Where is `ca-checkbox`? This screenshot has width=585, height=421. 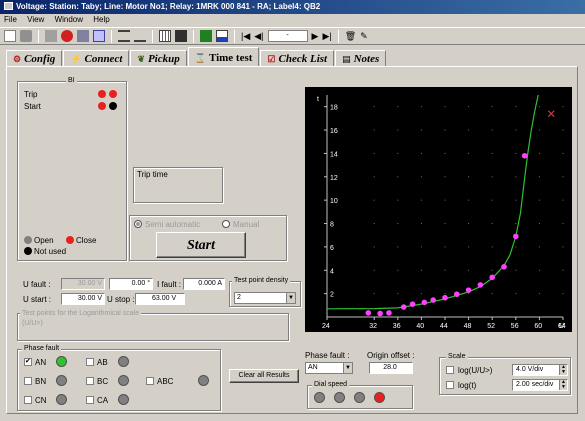
ca-checkbox is located at coordinates (90, 400).